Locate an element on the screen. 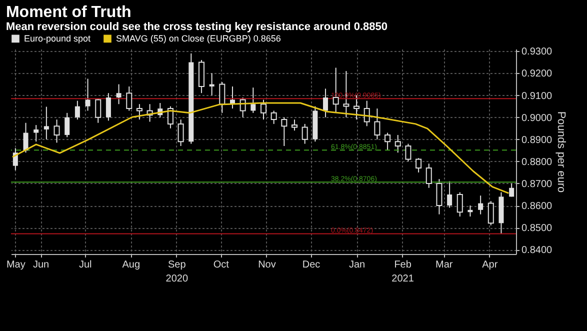  x-tick-label: Jul is located at coordinates (85, 265).